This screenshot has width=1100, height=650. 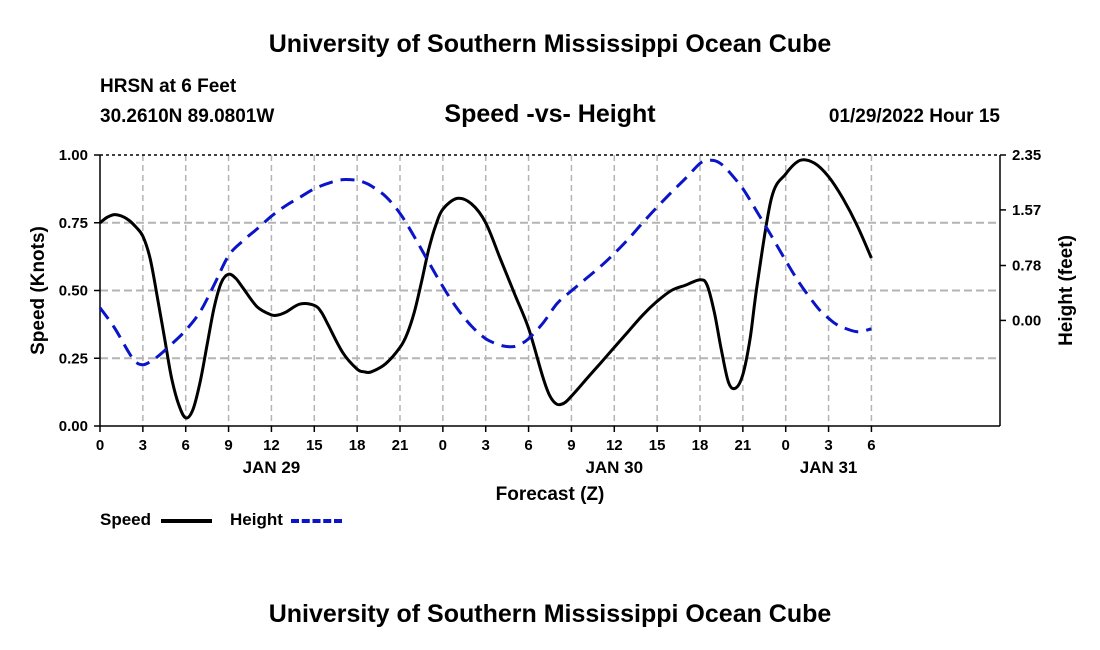 I want to click on legend-height-label: Height, so click(x=256, y=519).